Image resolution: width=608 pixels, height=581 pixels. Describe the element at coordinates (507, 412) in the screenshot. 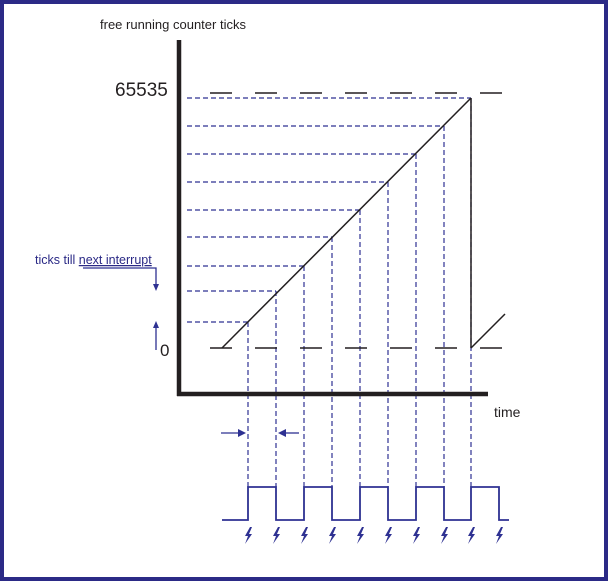

I see `x-axis-label: time` at that location.